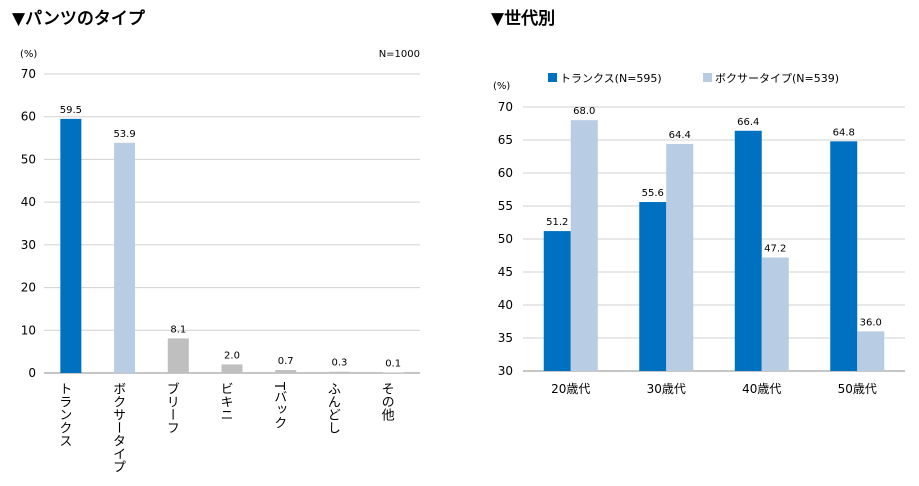 The image size is (919, 486). I want to click on chart2-y-tick-label: 35, so click(505, 338).